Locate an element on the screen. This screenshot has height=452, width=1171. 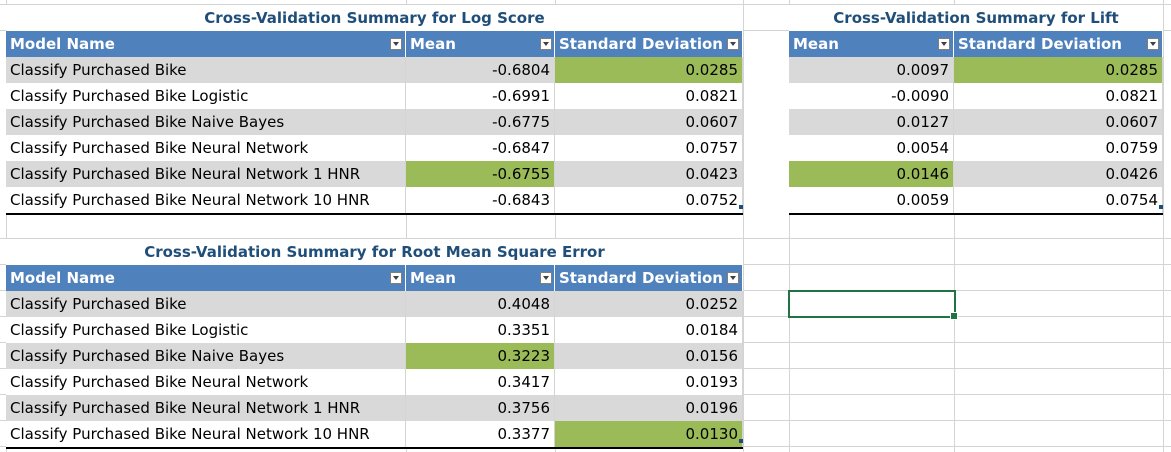
table-row: Classify Purchased Bike -0.6804 0.0285 is located at coordinates (374, 70).